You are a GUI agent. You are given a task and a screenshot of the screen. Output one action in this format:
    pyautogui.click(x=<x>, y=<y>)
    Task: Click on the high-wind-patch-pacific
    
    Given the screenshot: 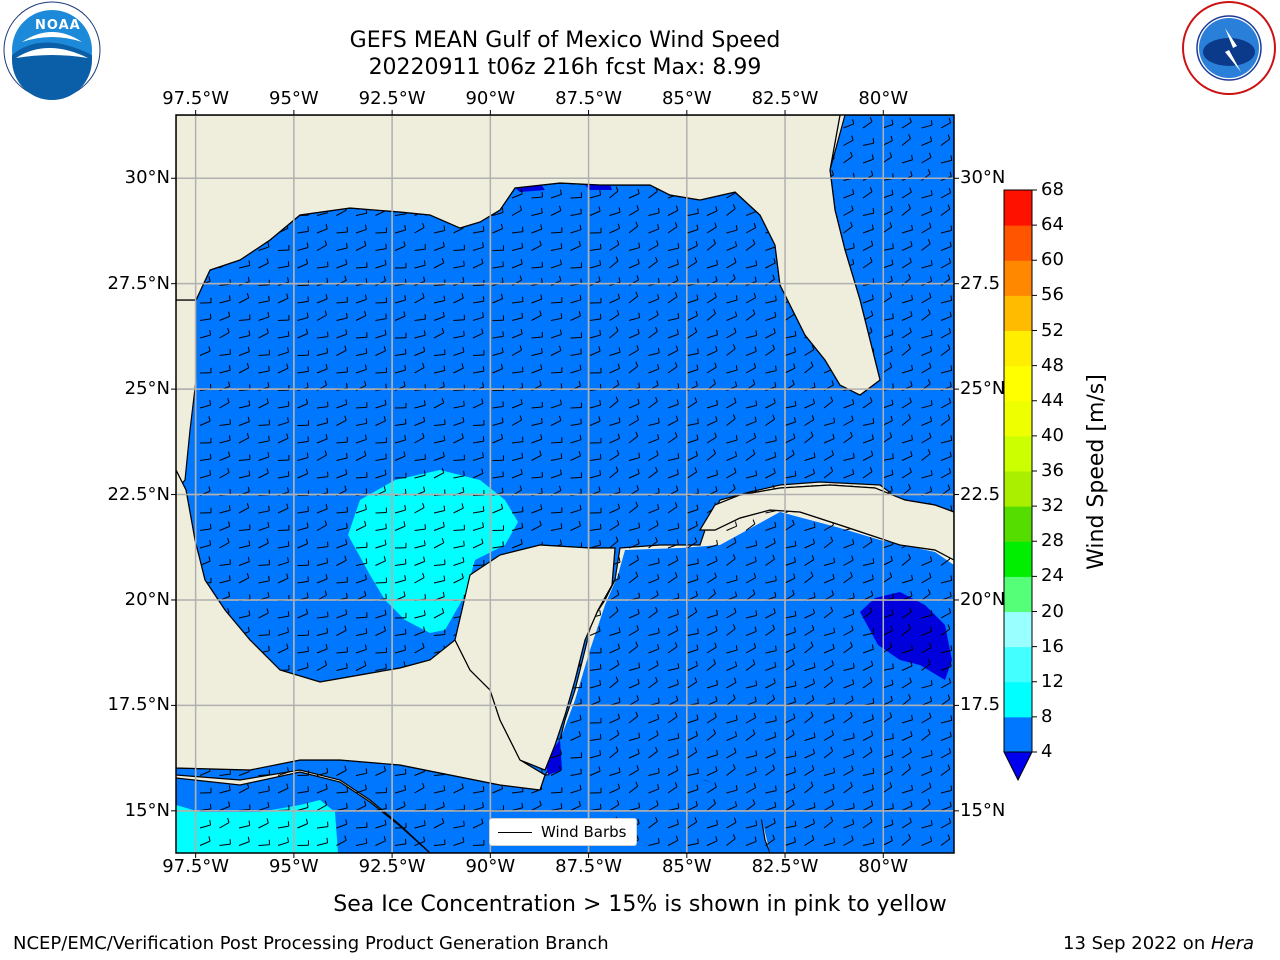 What is the action you would take?
    pyautogui.click(x=257, y=826)
    